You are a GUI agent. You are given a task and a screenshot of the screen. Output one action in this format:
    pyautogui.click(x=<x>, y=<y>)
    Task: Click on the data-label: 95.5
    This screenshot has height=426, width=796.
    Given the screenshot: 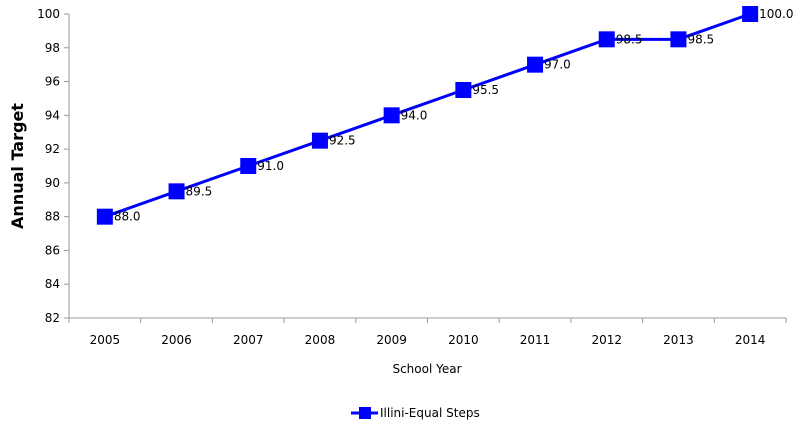 What is the action you would take?
    pyautogui.click(x=485, y=90)
    